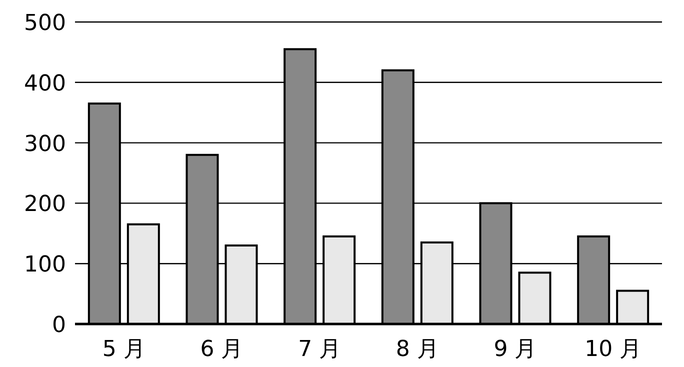 This screenshot has height=367, width=684. I want to click on y-tick-label: 300, so click(45, 144).